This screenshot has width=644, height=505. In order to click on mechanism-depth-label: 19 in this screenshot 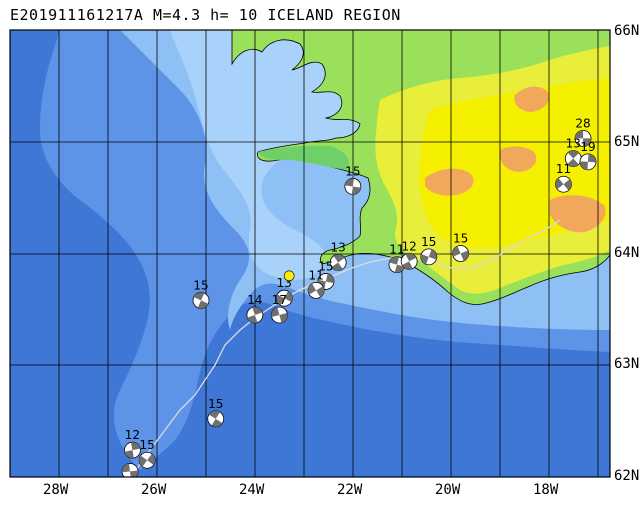, I will do `click(587, 147)`.